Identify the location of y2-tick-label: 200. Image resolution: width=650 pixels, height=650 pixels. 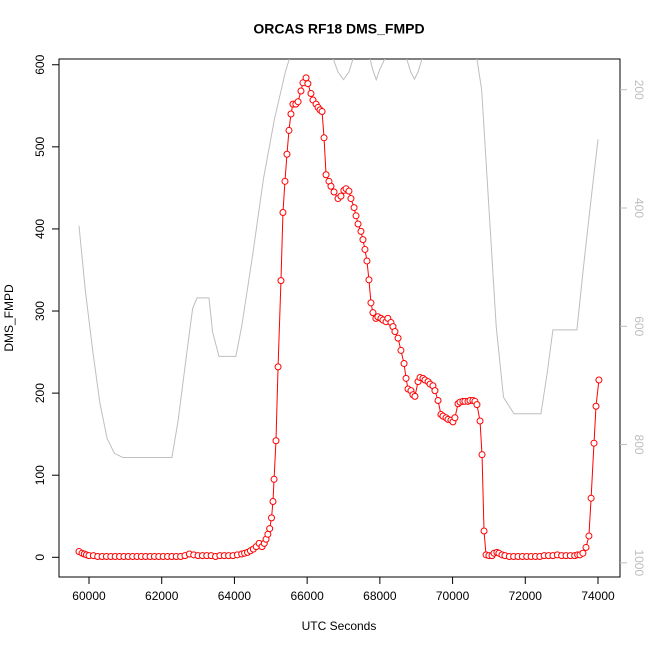
(639, 90).